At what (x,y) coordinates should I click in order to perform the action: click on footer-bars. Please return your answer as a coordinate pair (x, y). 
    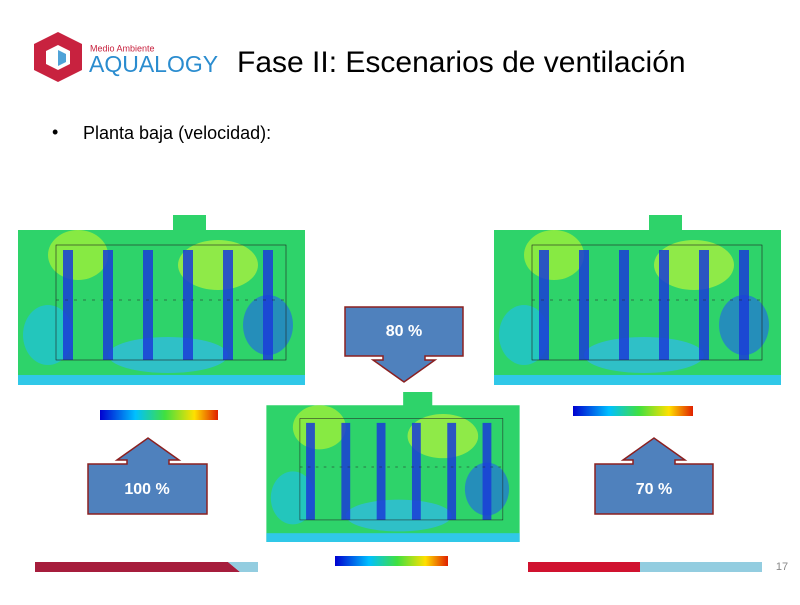
    Looking at the image, I should click on (398, 567).